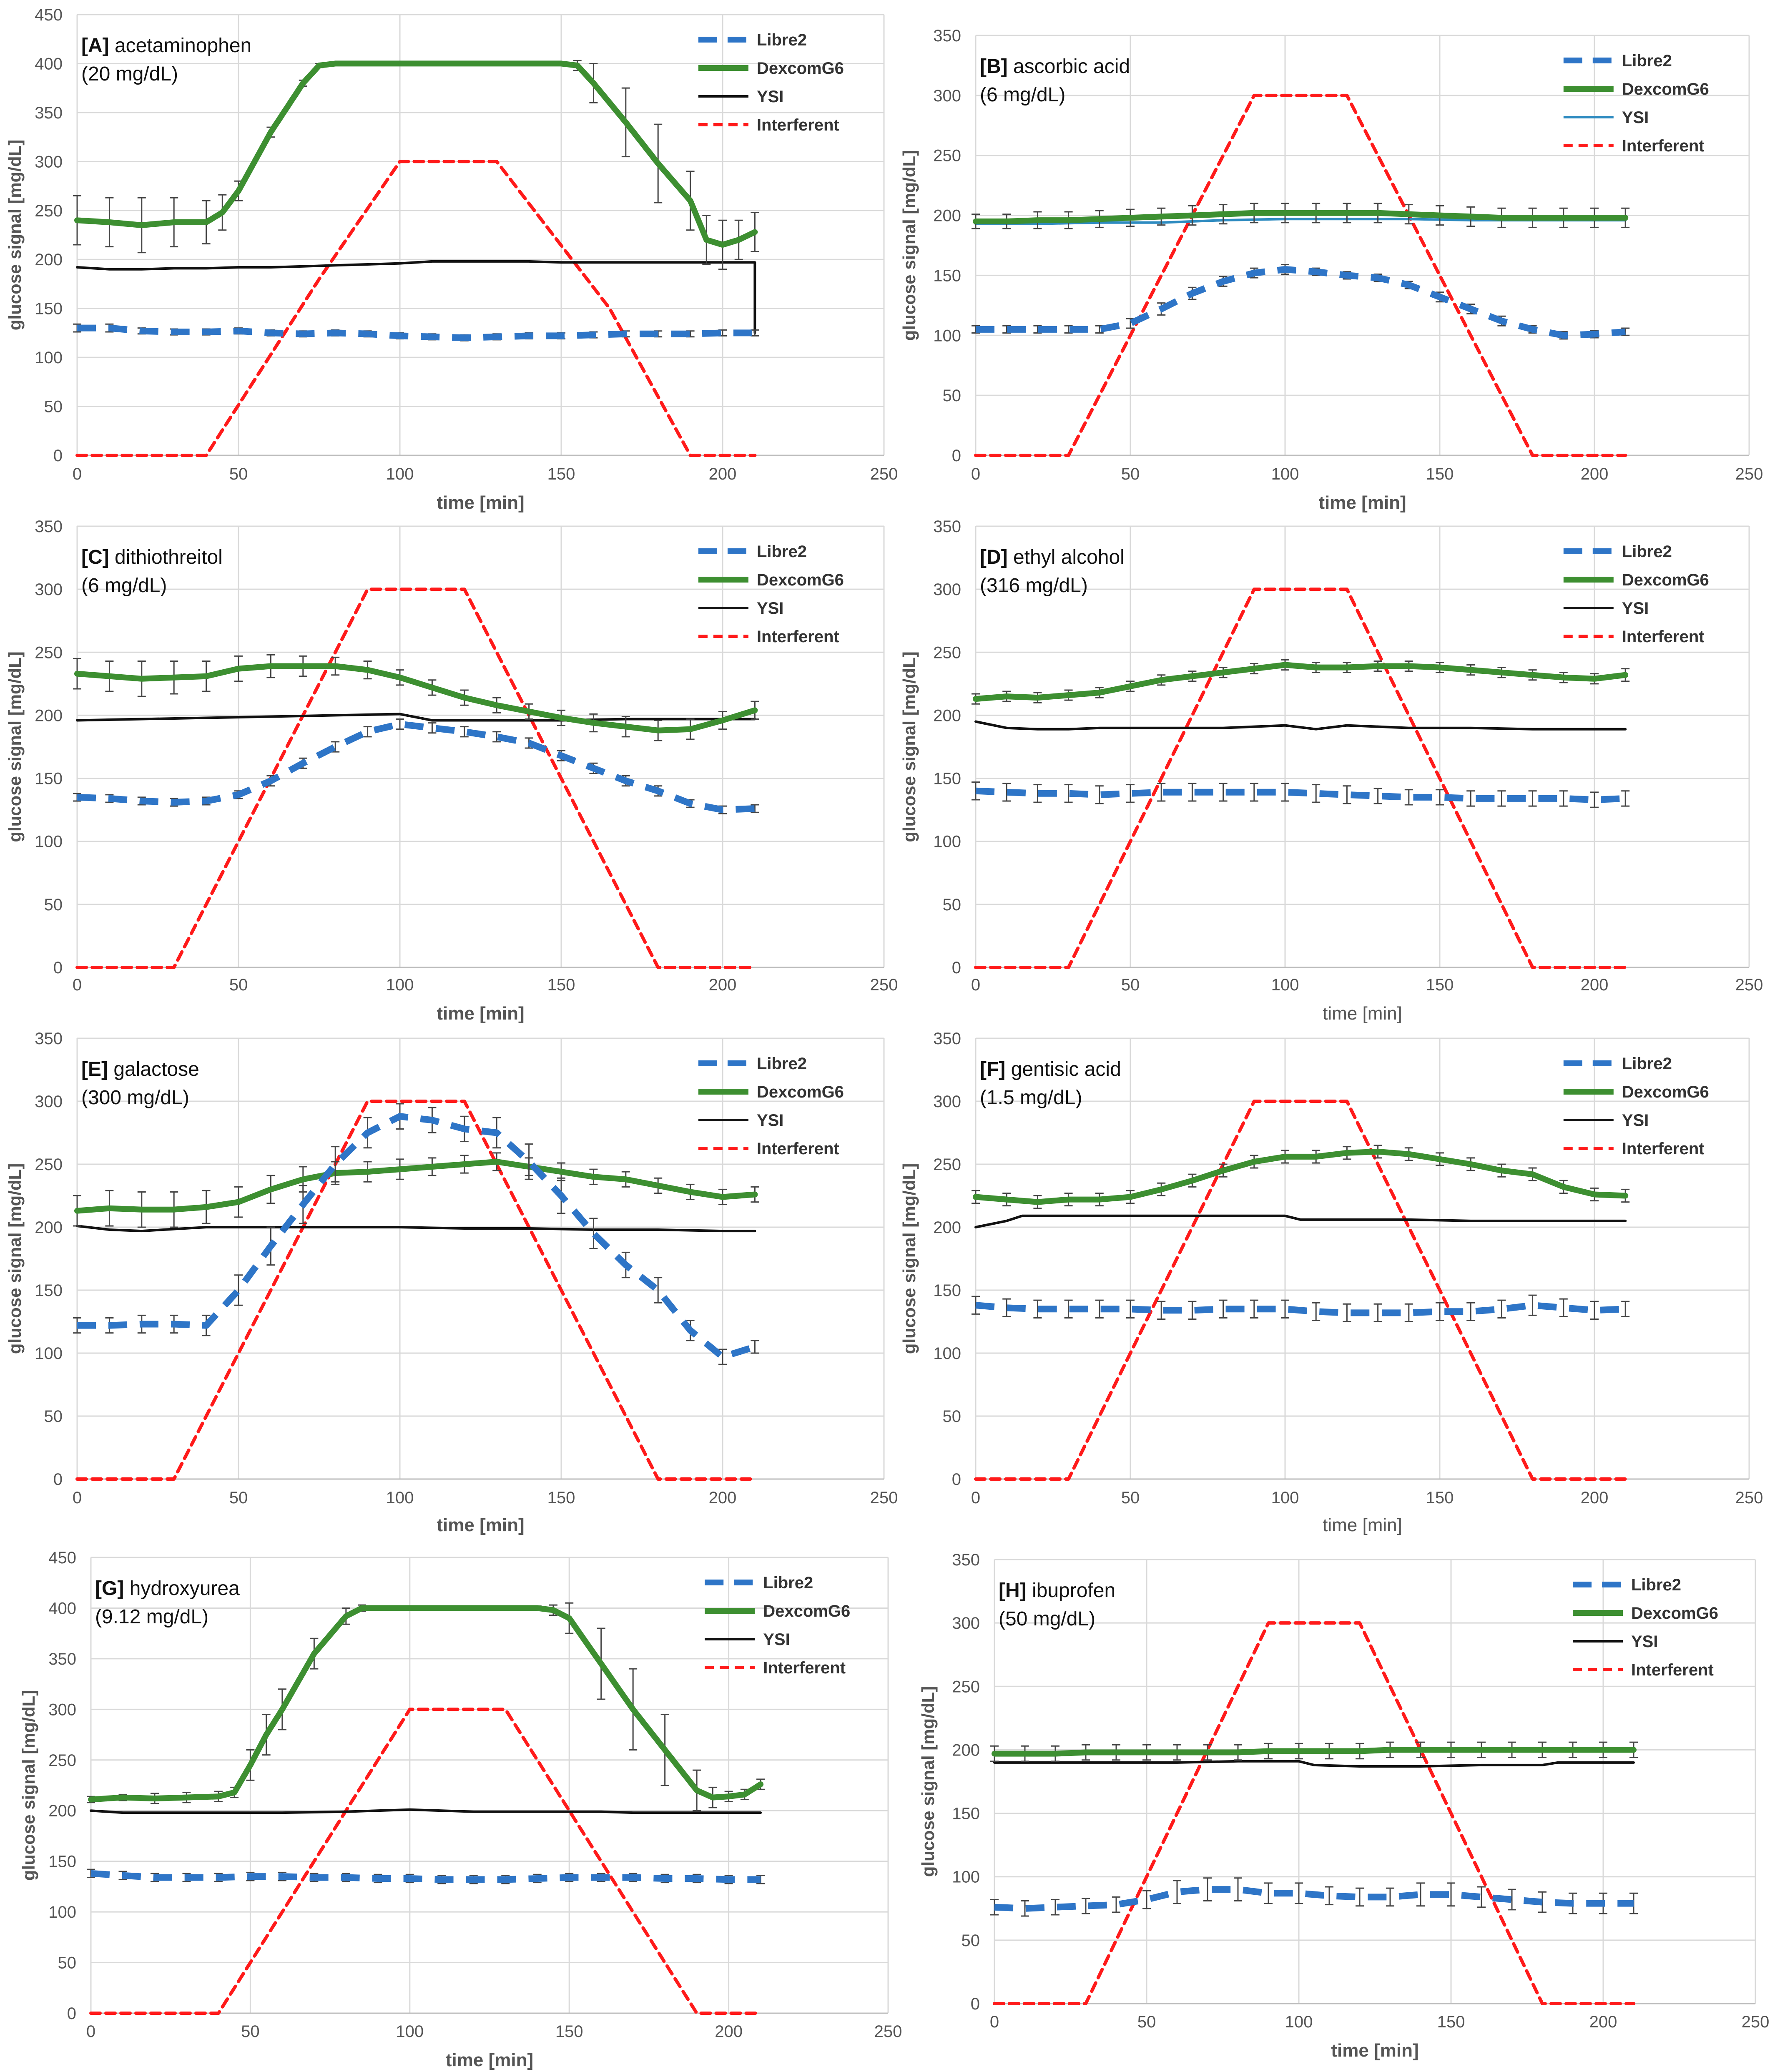 The height and width of the screenshot is (2072, 1780). What do you see at coordinates (153, 1069) in the screenshot?
I see `panel-interferent-name: galactose` at bounding box center [153, 1069].